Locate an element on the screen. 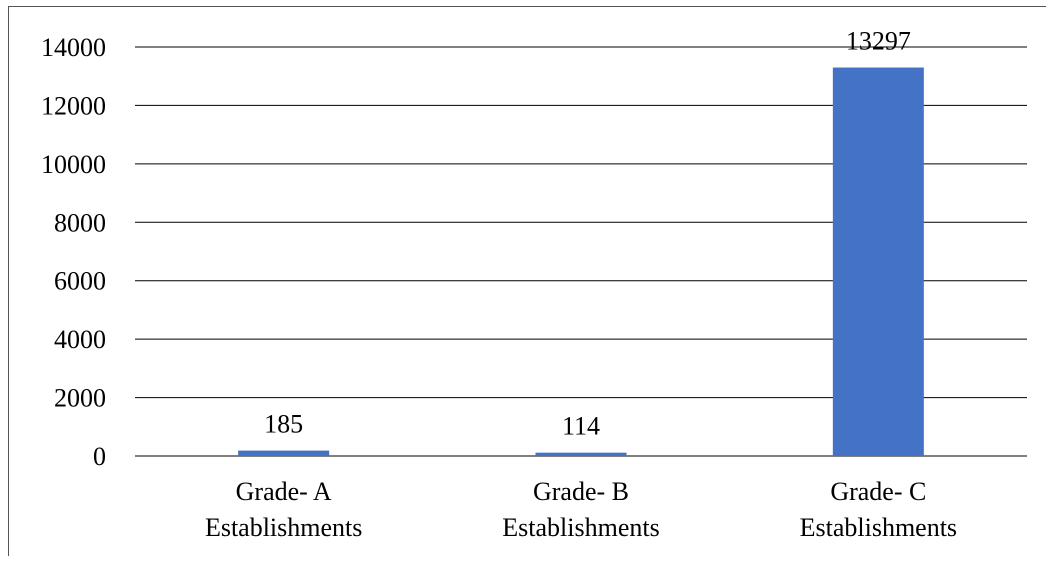  y-tick-label: 10000 is located at coordinates (73, 164).